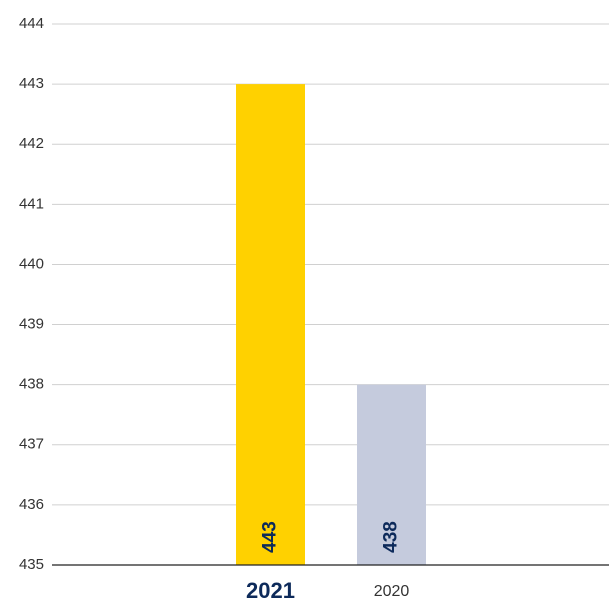  What do you see at coordinates (270, 537) in the screenshot?
I see `data-label: 443` at bounding box center [270, 537].